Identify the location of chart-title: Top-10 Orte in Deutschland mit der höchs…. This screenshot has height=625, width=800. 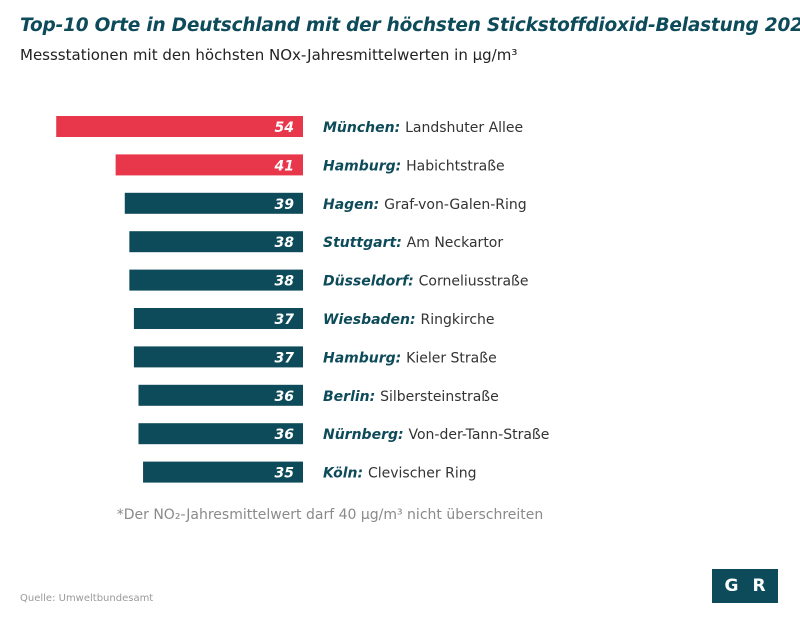
(410, 25).